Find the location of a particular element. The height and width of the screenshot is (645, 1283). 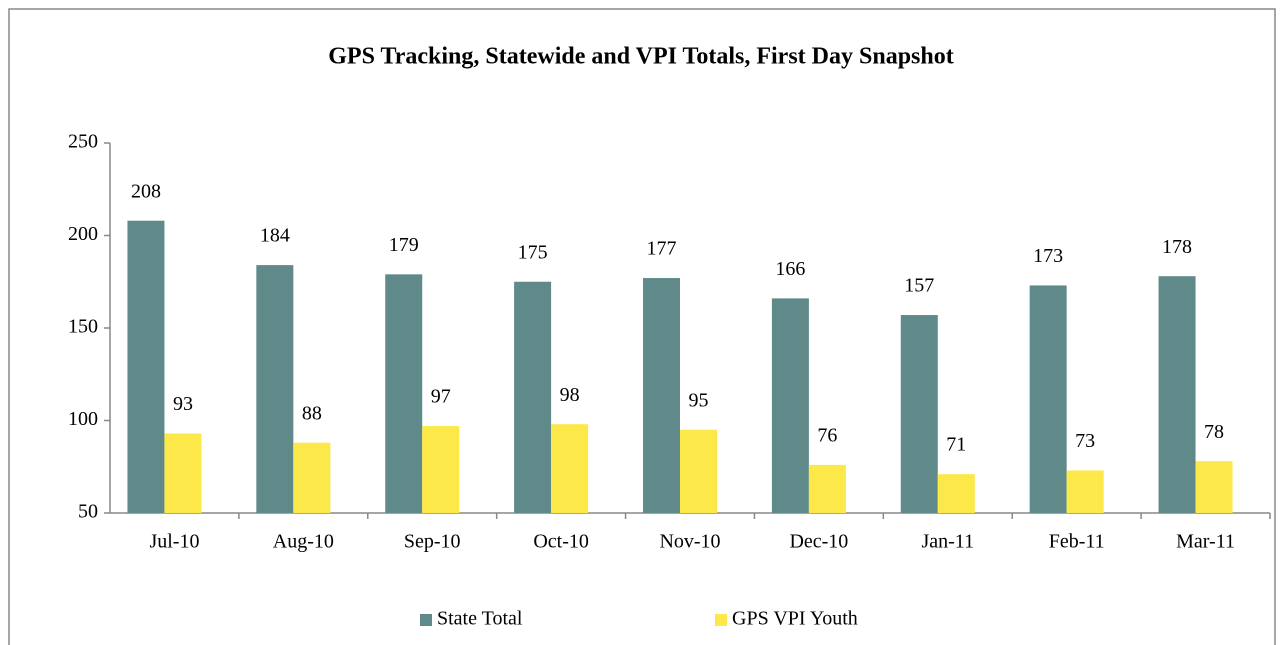

x-tick-label: Mar-11 is located at coordinates (1205, 542).